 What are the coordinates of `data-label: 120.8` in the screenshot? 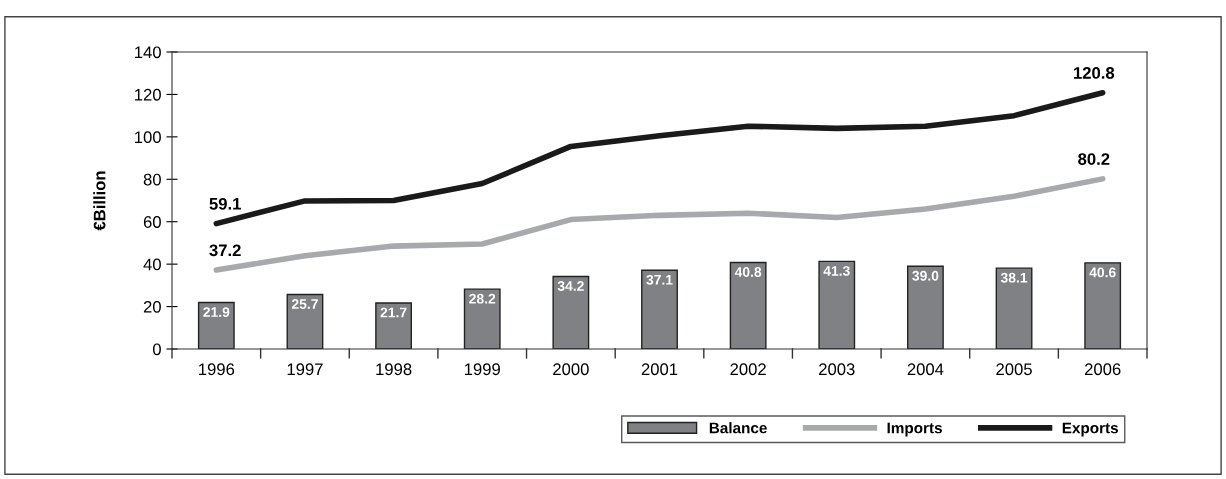 It's located at (1094, 73).